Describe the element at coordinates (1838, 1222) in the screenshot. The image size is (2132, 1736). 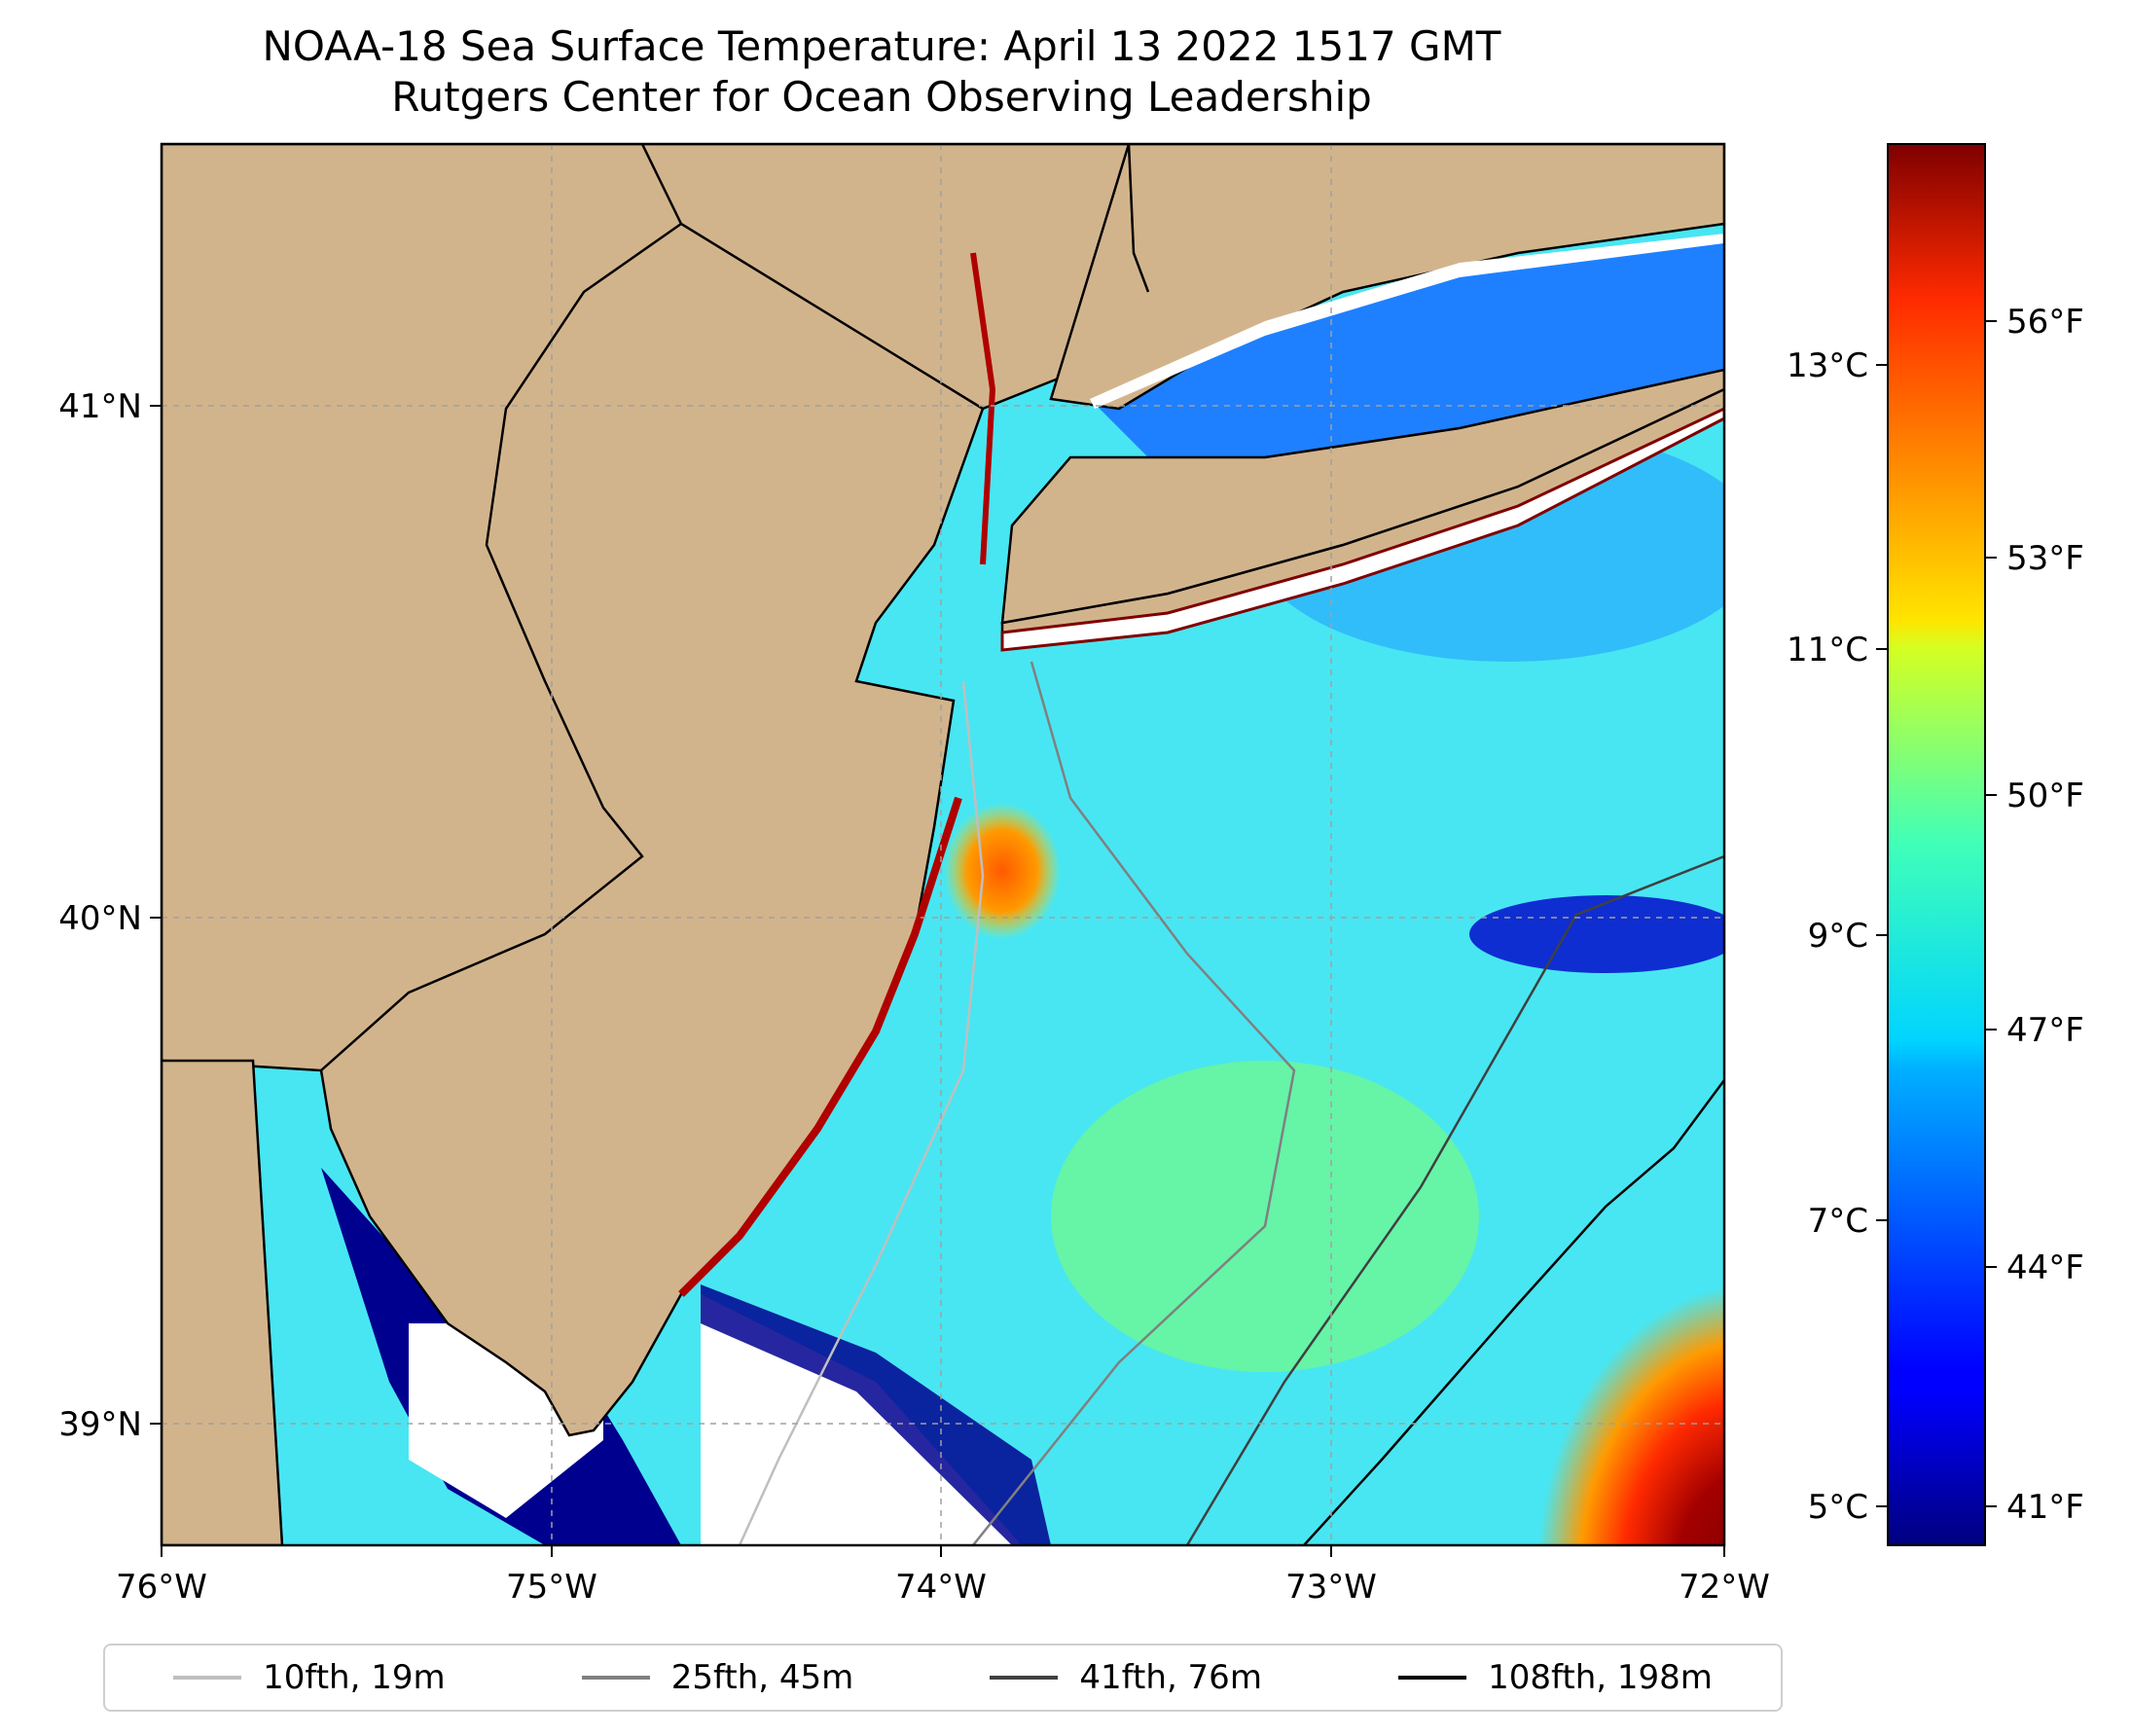
I see `colorbar-celsius-label: 7°C` at that location.